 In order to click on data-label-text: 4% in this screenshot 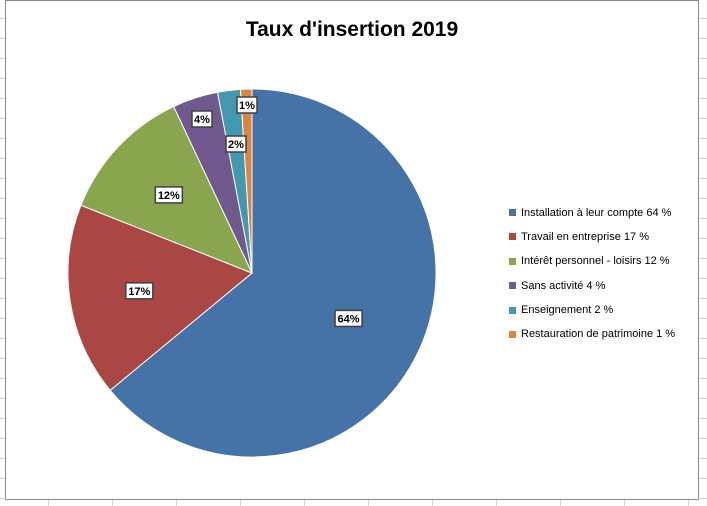, I will do `click(202, 120)`.